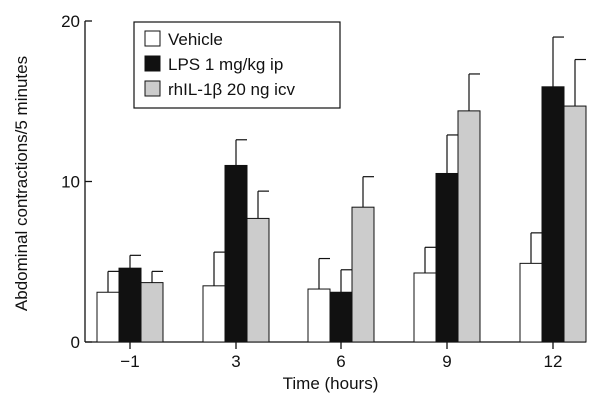 This screenshot has height=394, width=604. What do you see at coordinates (553, 361) in the screenshot?
I see `x-tick-label: 12` at bounding box center [553, 361].